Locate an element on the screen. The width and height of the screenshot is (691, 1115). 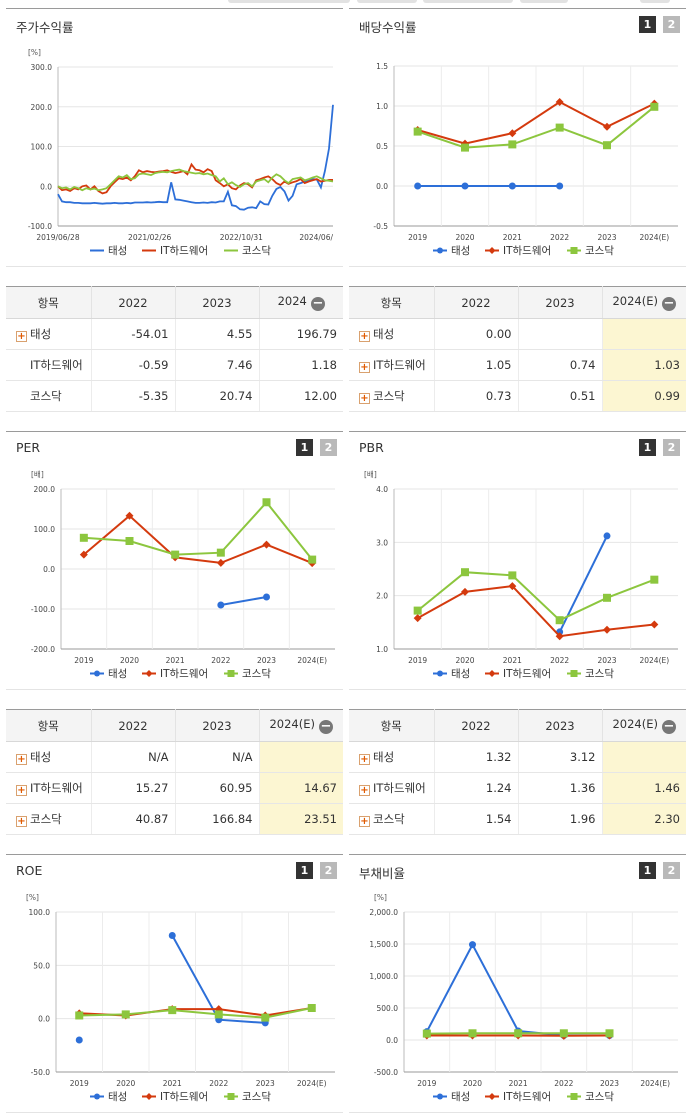
cell: 40.87 is located at coordinates (133, 819).